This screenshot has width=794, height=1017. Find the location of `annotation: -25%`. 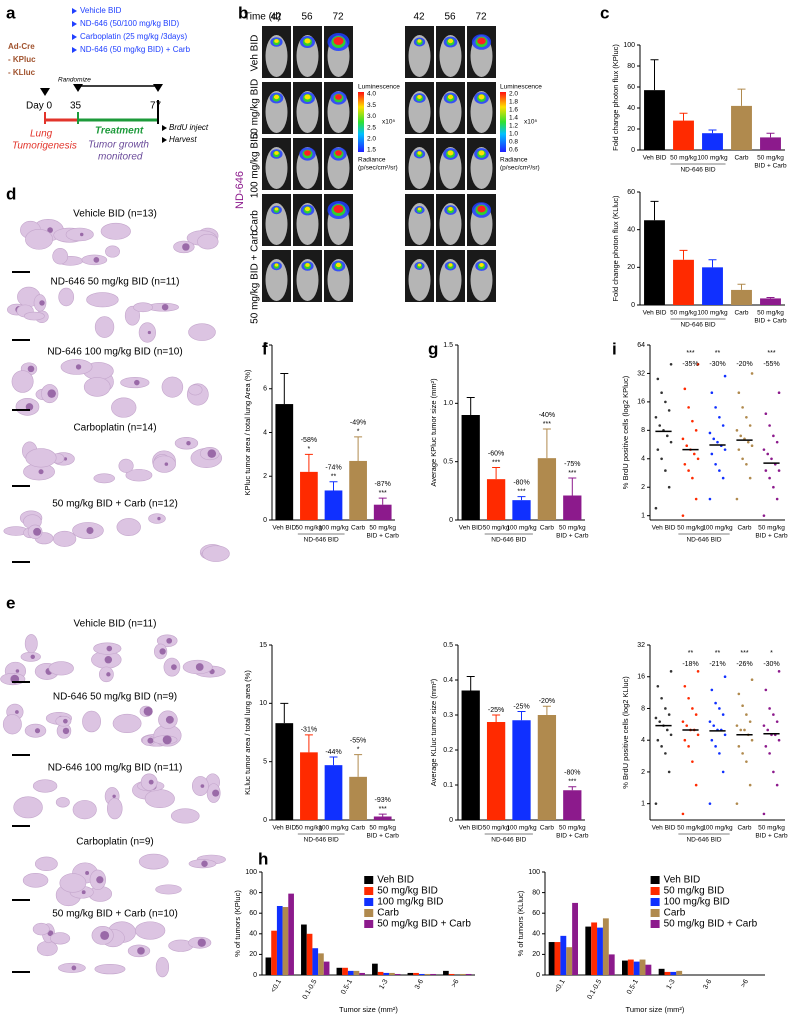

annotation: -25% is located at coordinates (496, 710).